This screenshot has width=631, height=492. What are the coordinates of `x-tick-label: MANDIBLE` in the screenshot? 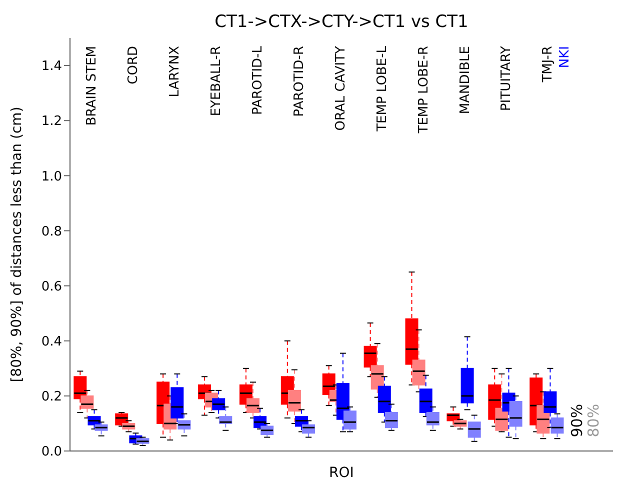 It's located at (465, 80).